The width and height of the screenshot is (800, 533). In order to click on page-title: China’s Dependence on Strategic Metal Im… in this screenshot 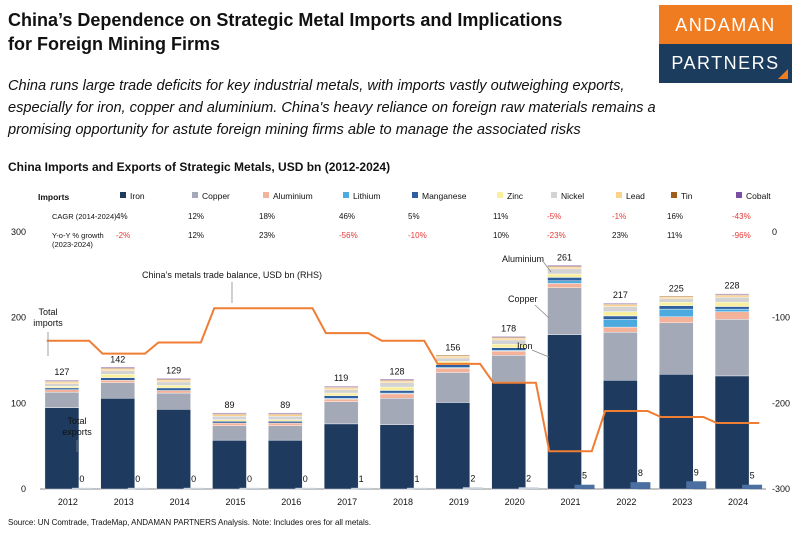, I will do `click(285, 32)`.